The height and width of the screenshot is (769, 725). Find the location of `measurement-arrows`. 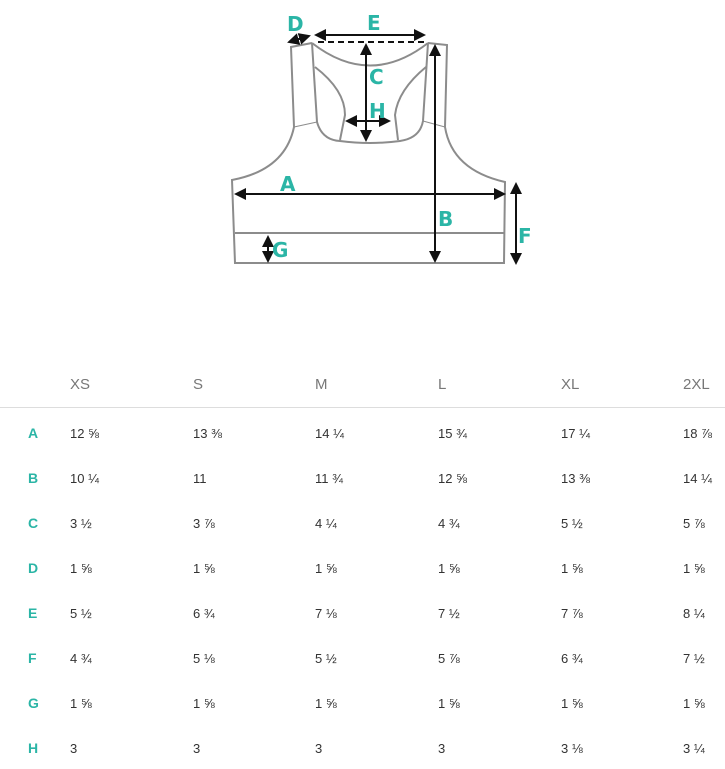

measurement-arrows is located at coordinates (378, 147).